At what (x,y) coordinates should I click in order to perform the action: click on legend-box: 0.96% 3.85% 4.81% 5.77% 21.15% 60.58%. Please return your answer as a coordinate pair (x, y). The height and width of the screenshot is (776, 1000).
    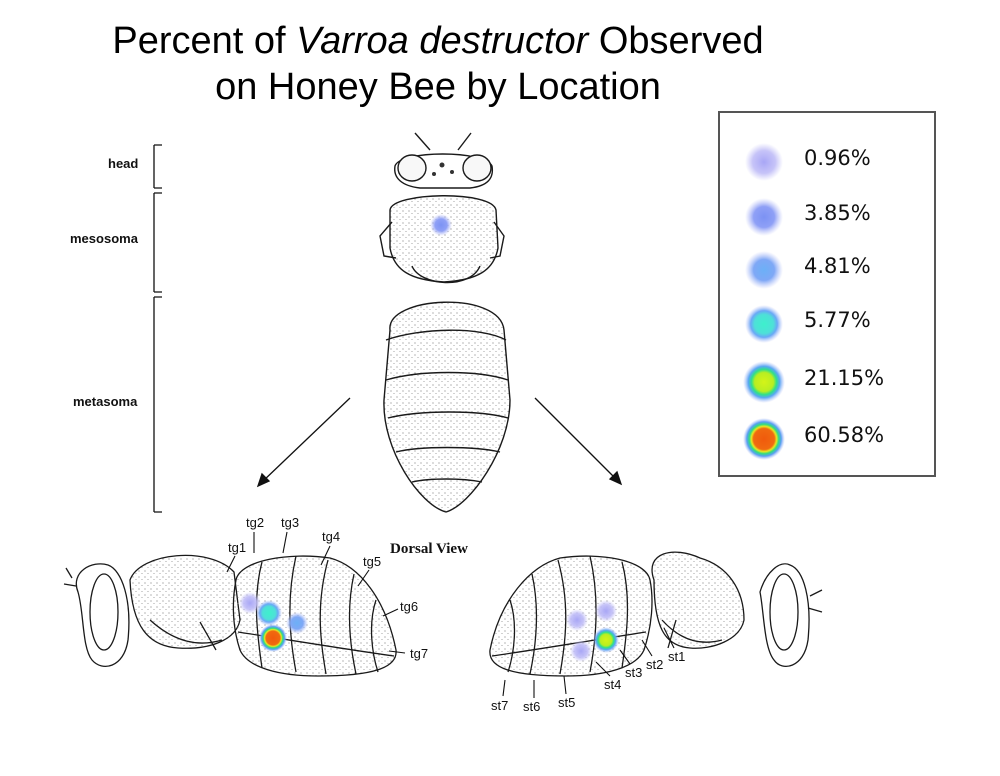
    Looking at the image, I should click on (827, 294).